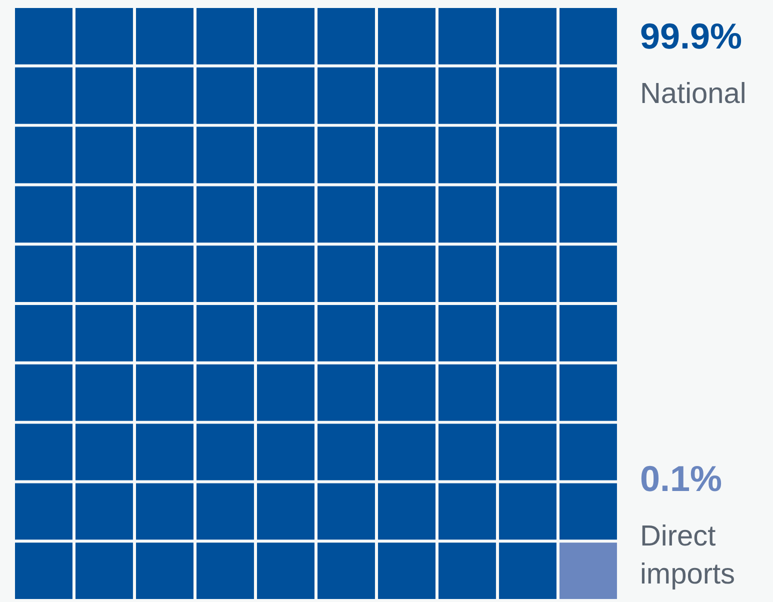 The width and height of the screenshot is (773, 602). Describe the element at coordinates (681, 479) in the screenshot. I see `data-label: 0.1%` at that location.